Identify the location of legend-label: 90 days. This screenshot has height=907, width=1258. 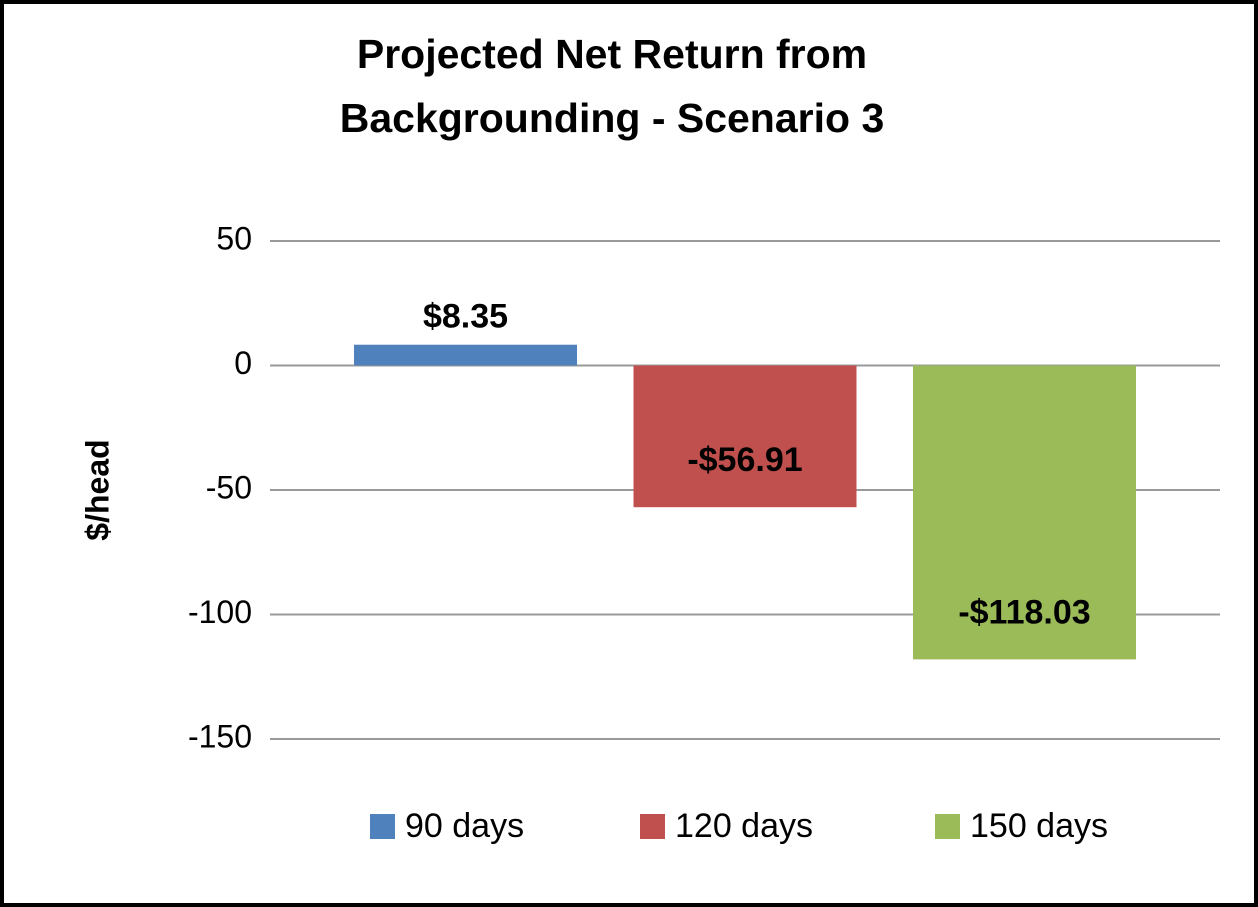
(464, 826).